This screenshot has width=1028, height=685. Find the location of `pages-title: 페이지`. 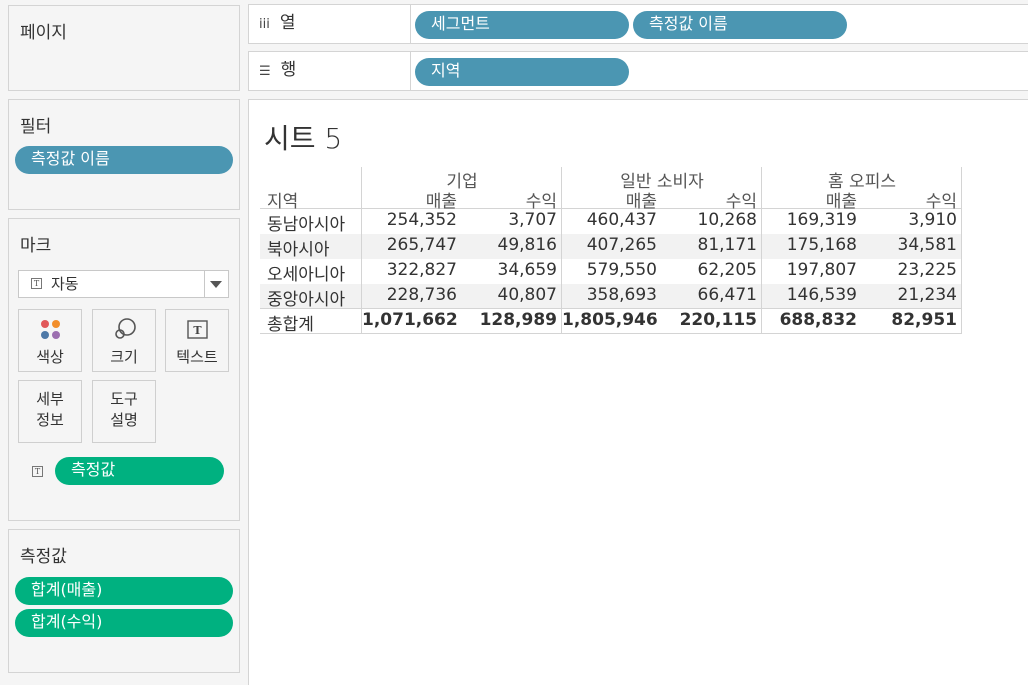

pages-title: 페이지 is located at coordinates (43, 33).